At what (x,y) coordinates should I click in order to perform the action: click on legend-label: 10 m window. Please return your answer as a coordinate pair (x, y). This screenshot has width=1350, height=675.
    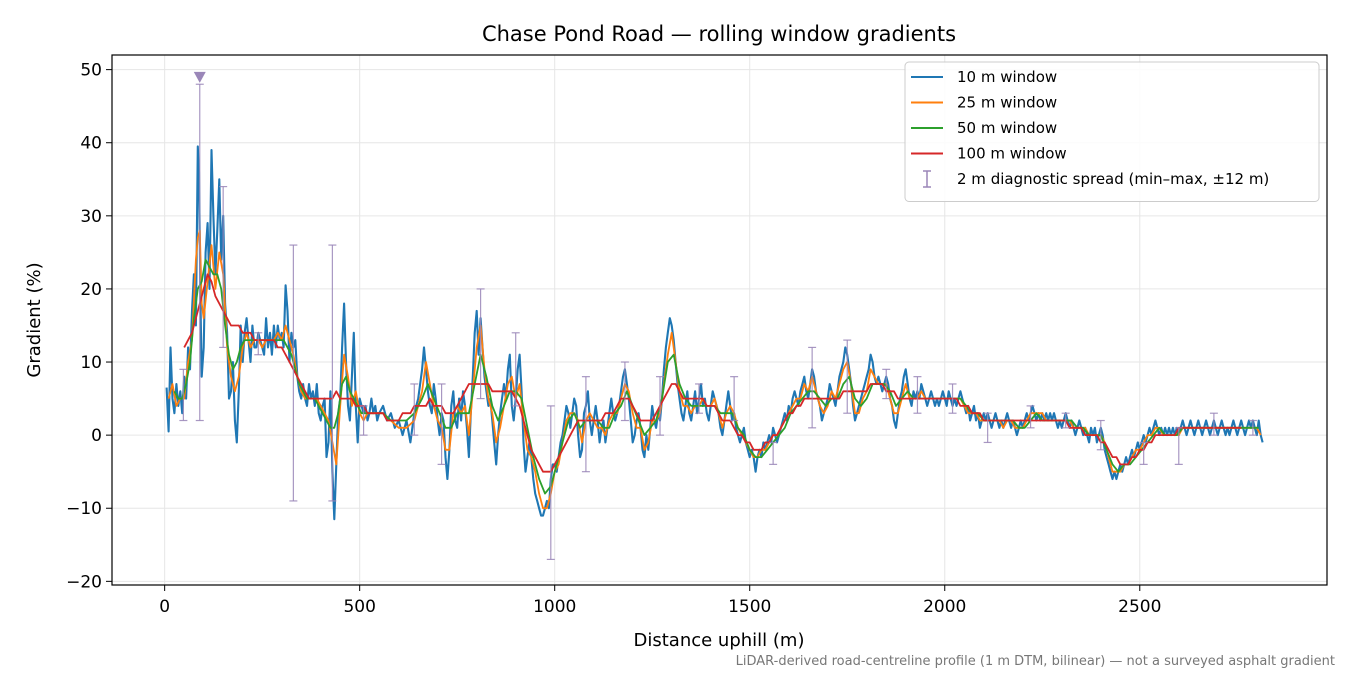
    Looking at the image, I should click on (1007, 77).